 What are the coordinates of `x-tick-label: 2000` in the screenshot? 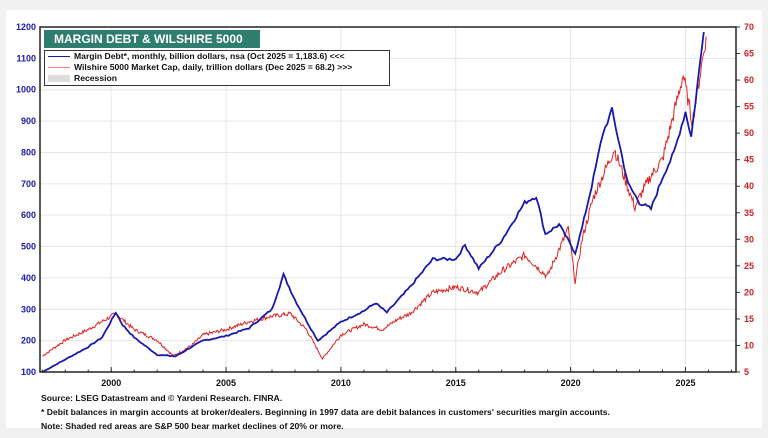 It's located at (111, 383).